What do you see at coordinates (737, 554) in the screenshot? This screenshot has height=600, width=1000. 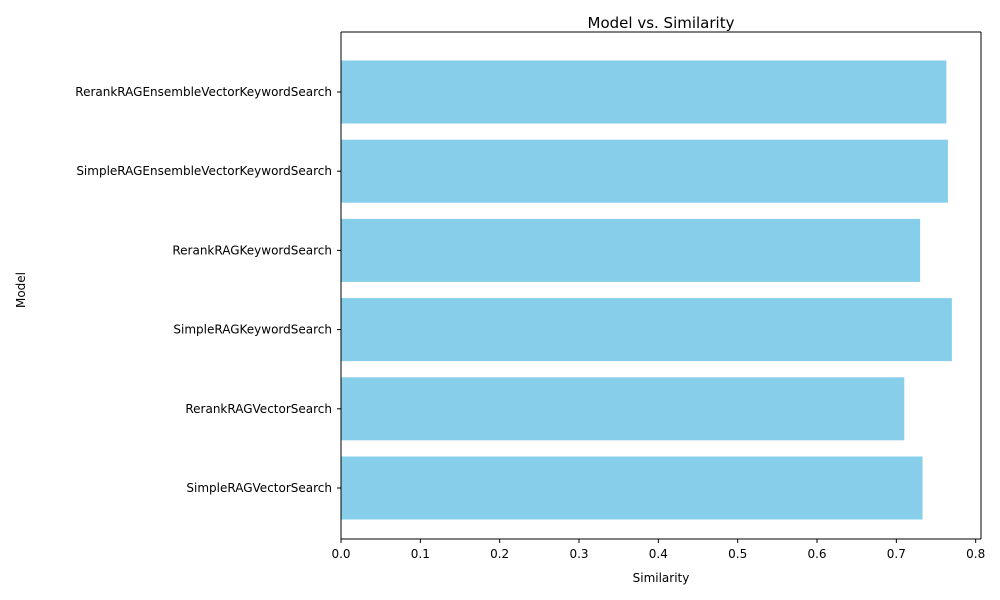 I see `x-tick-label: 0.5` at bounding box center [737, 554].